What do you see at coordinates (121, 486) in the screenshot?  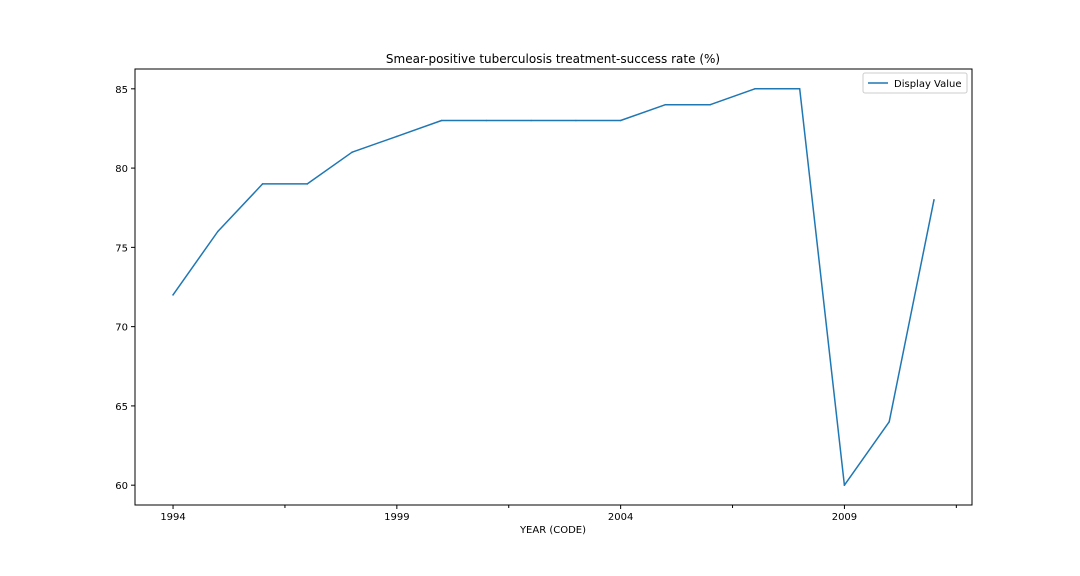 I see `y-tick-label: 60` at bounding box center [121, 486].